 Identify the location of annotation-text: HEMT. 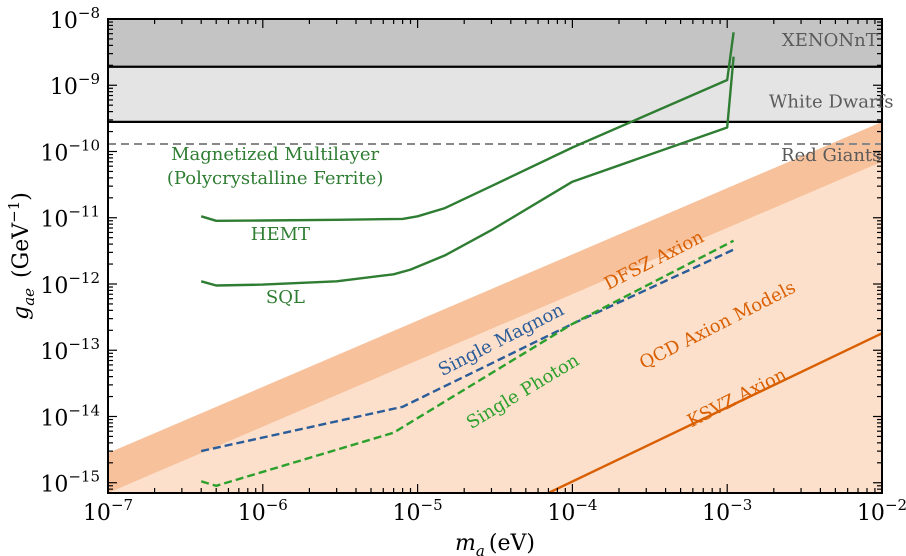
(280, 234).